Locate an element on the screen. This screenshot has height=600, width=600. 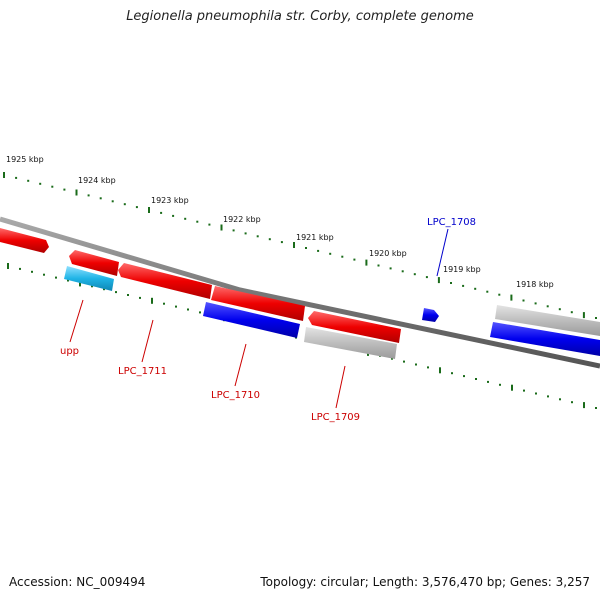
callout-lpc1709 is located at coordinates (340, 387).